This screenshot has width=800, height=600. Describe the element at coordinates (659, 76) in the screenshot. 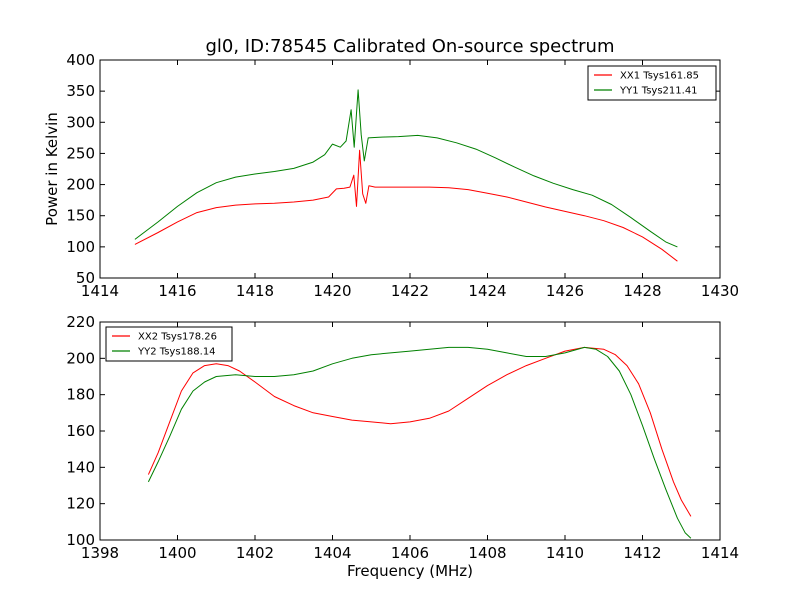

I see `legend-label-1: XX1 Tsys161.85` at that location.